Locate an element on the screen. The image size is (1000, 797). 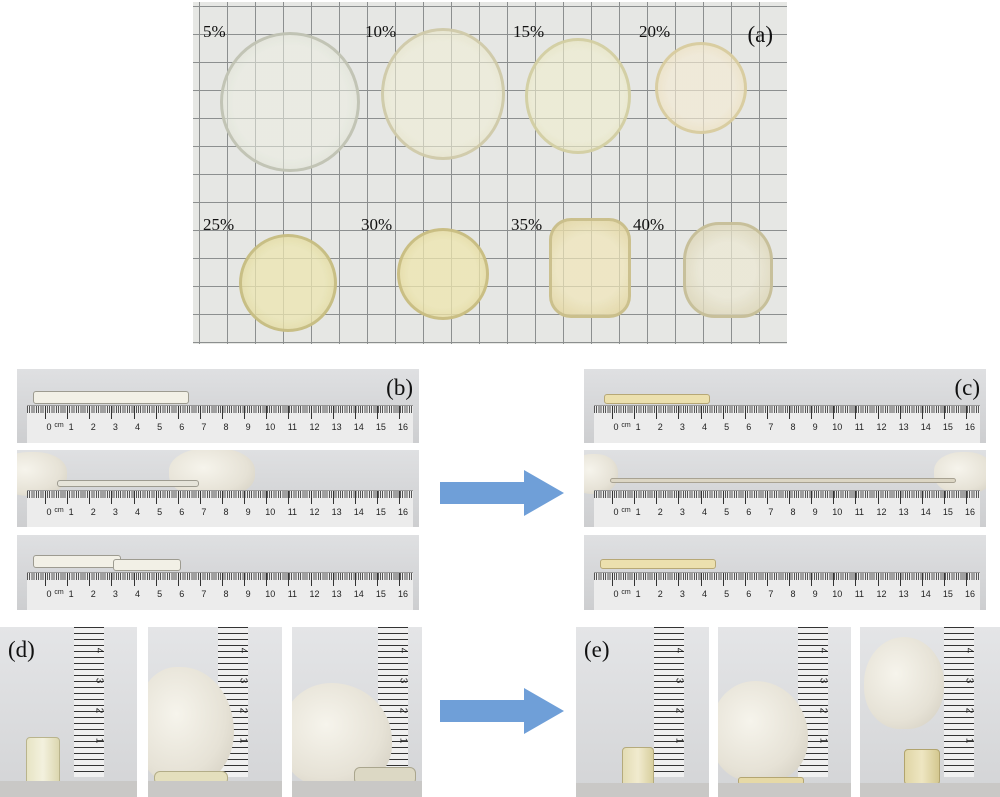
ruler-tick-label: 16 is located at coordinates (403, 427).